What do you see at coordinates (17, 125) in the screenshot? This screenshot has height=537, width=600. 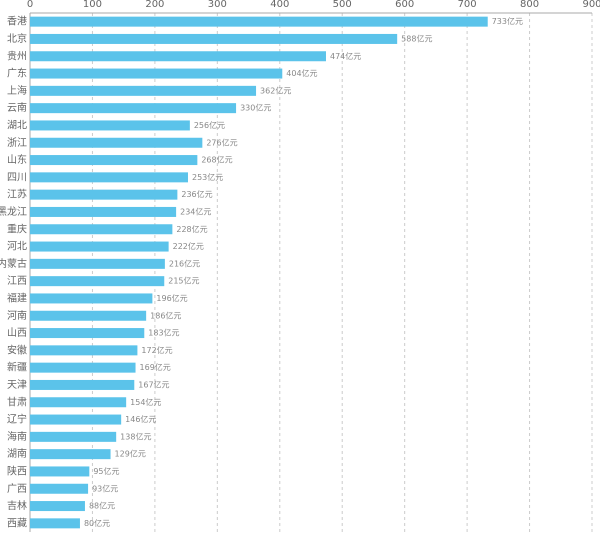 I see `y-tick-label: 湖北` at bounding box center [17, 125].